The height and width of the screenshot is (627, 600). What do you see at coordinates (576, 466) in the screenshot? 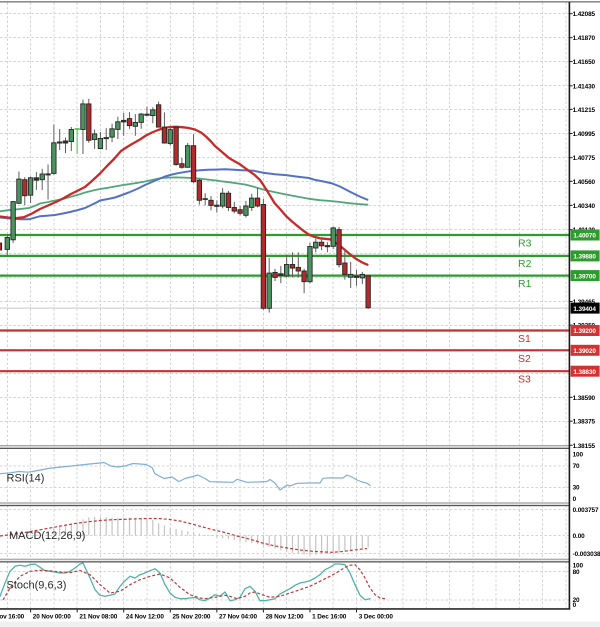
I see `svg-text: 70` at bounding box center [576, 466].